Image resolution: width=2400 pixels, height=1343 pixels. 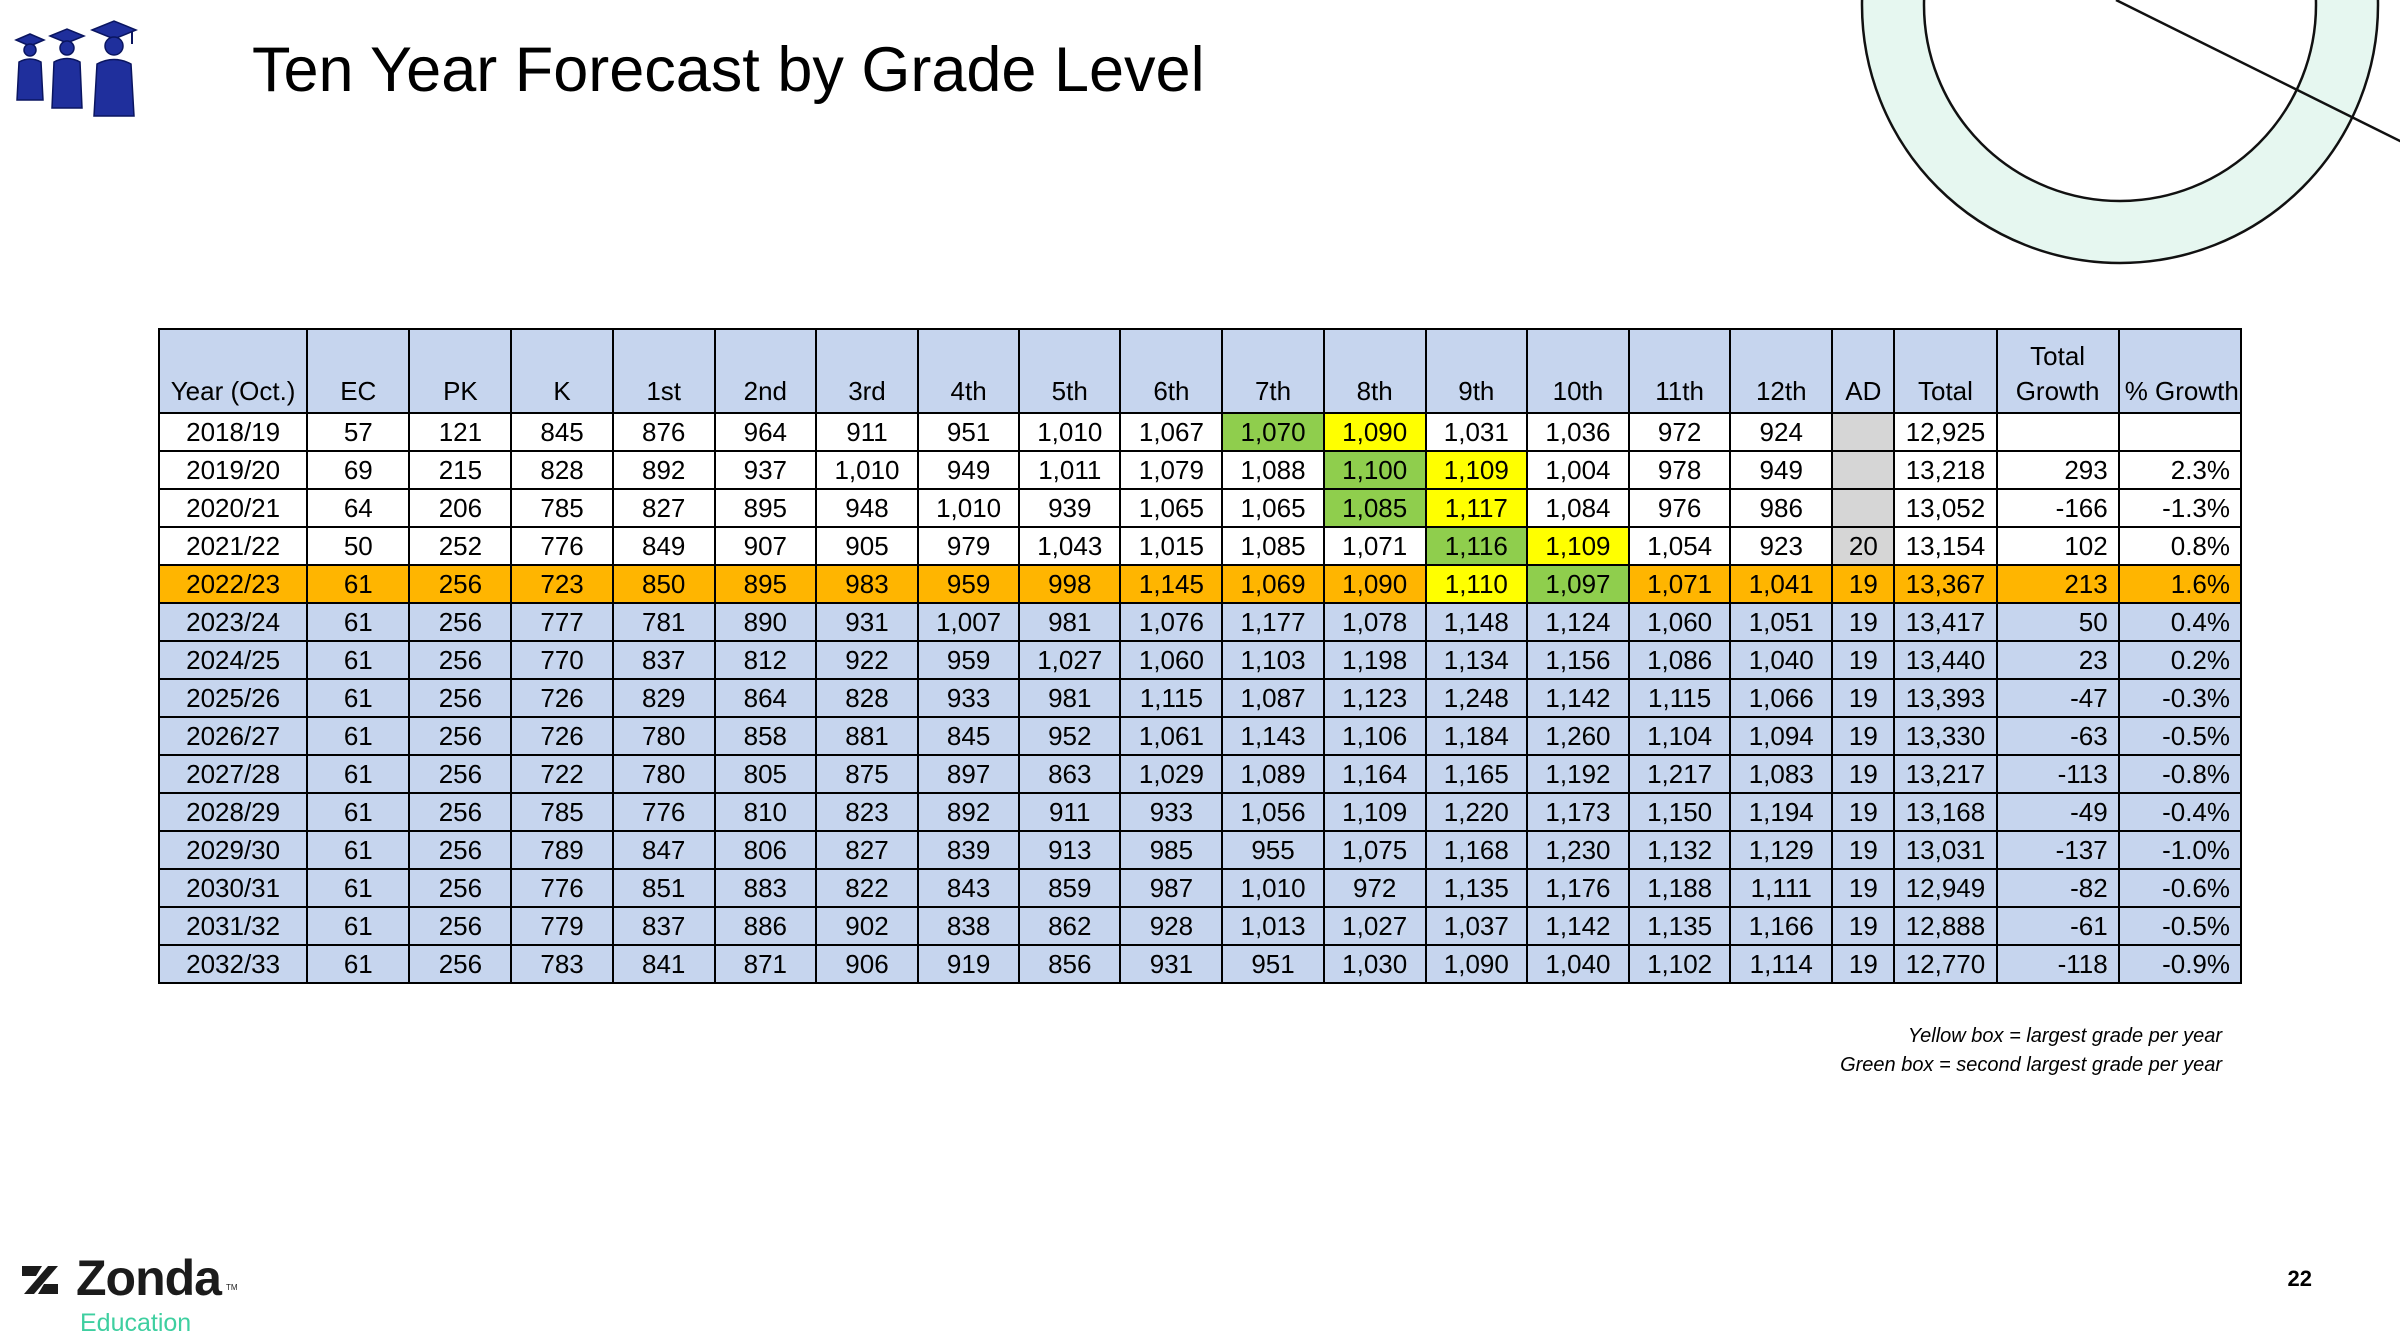 What do you see at coordinates (969, 850) in the screenshot?
I see `table-cell: 839` at bounding box center [969, 850].